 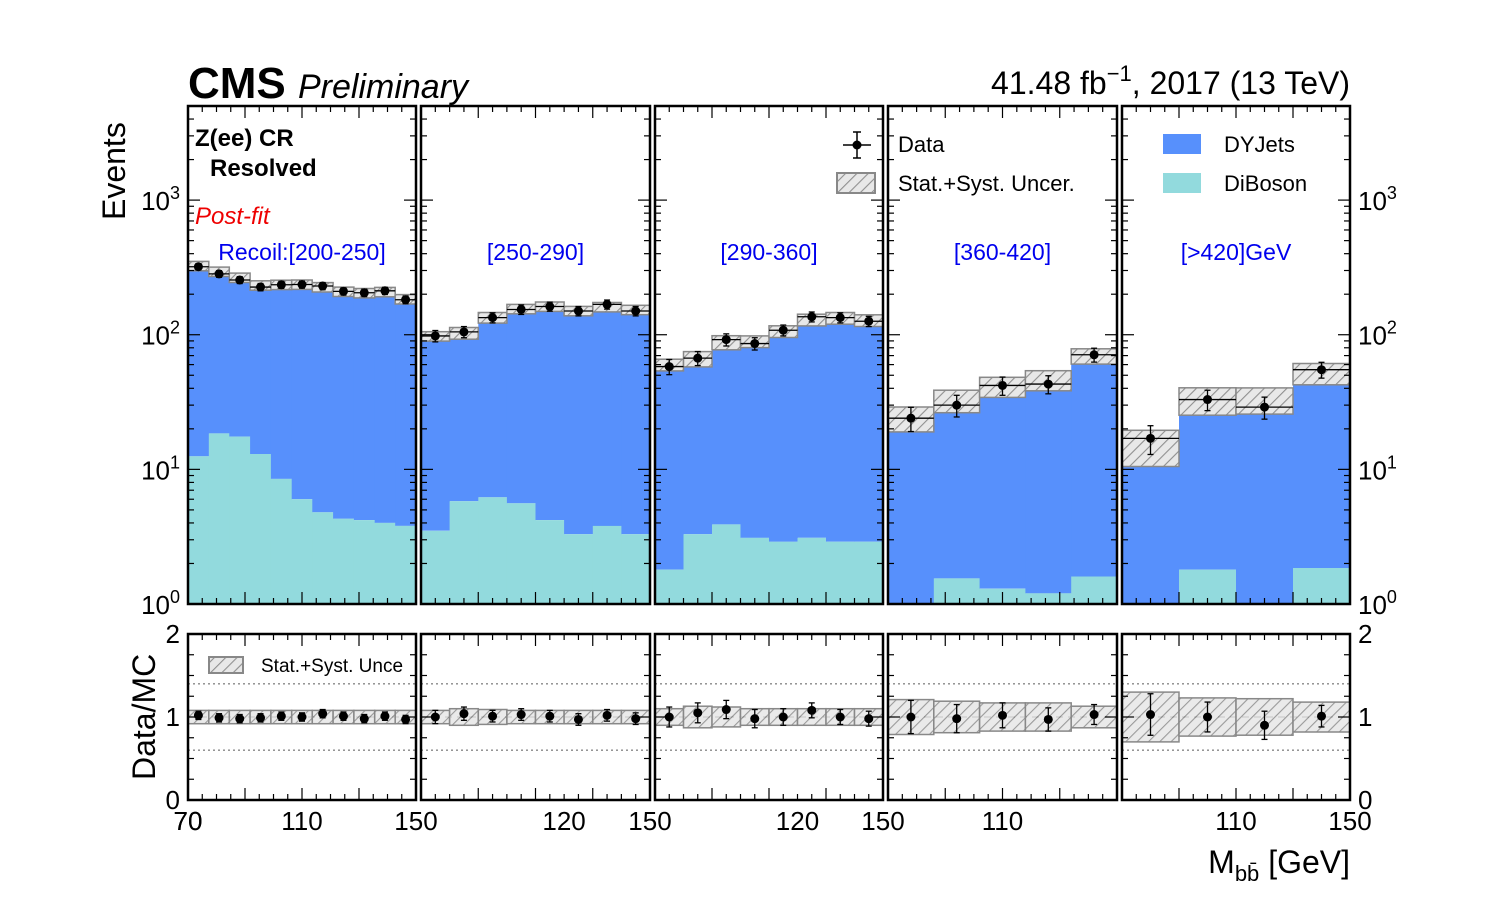 What do you see at coordinates (144, 717) in the screenshot?
I see `ratio-axis-label: Data/MC` at bounding box center [144, 717].